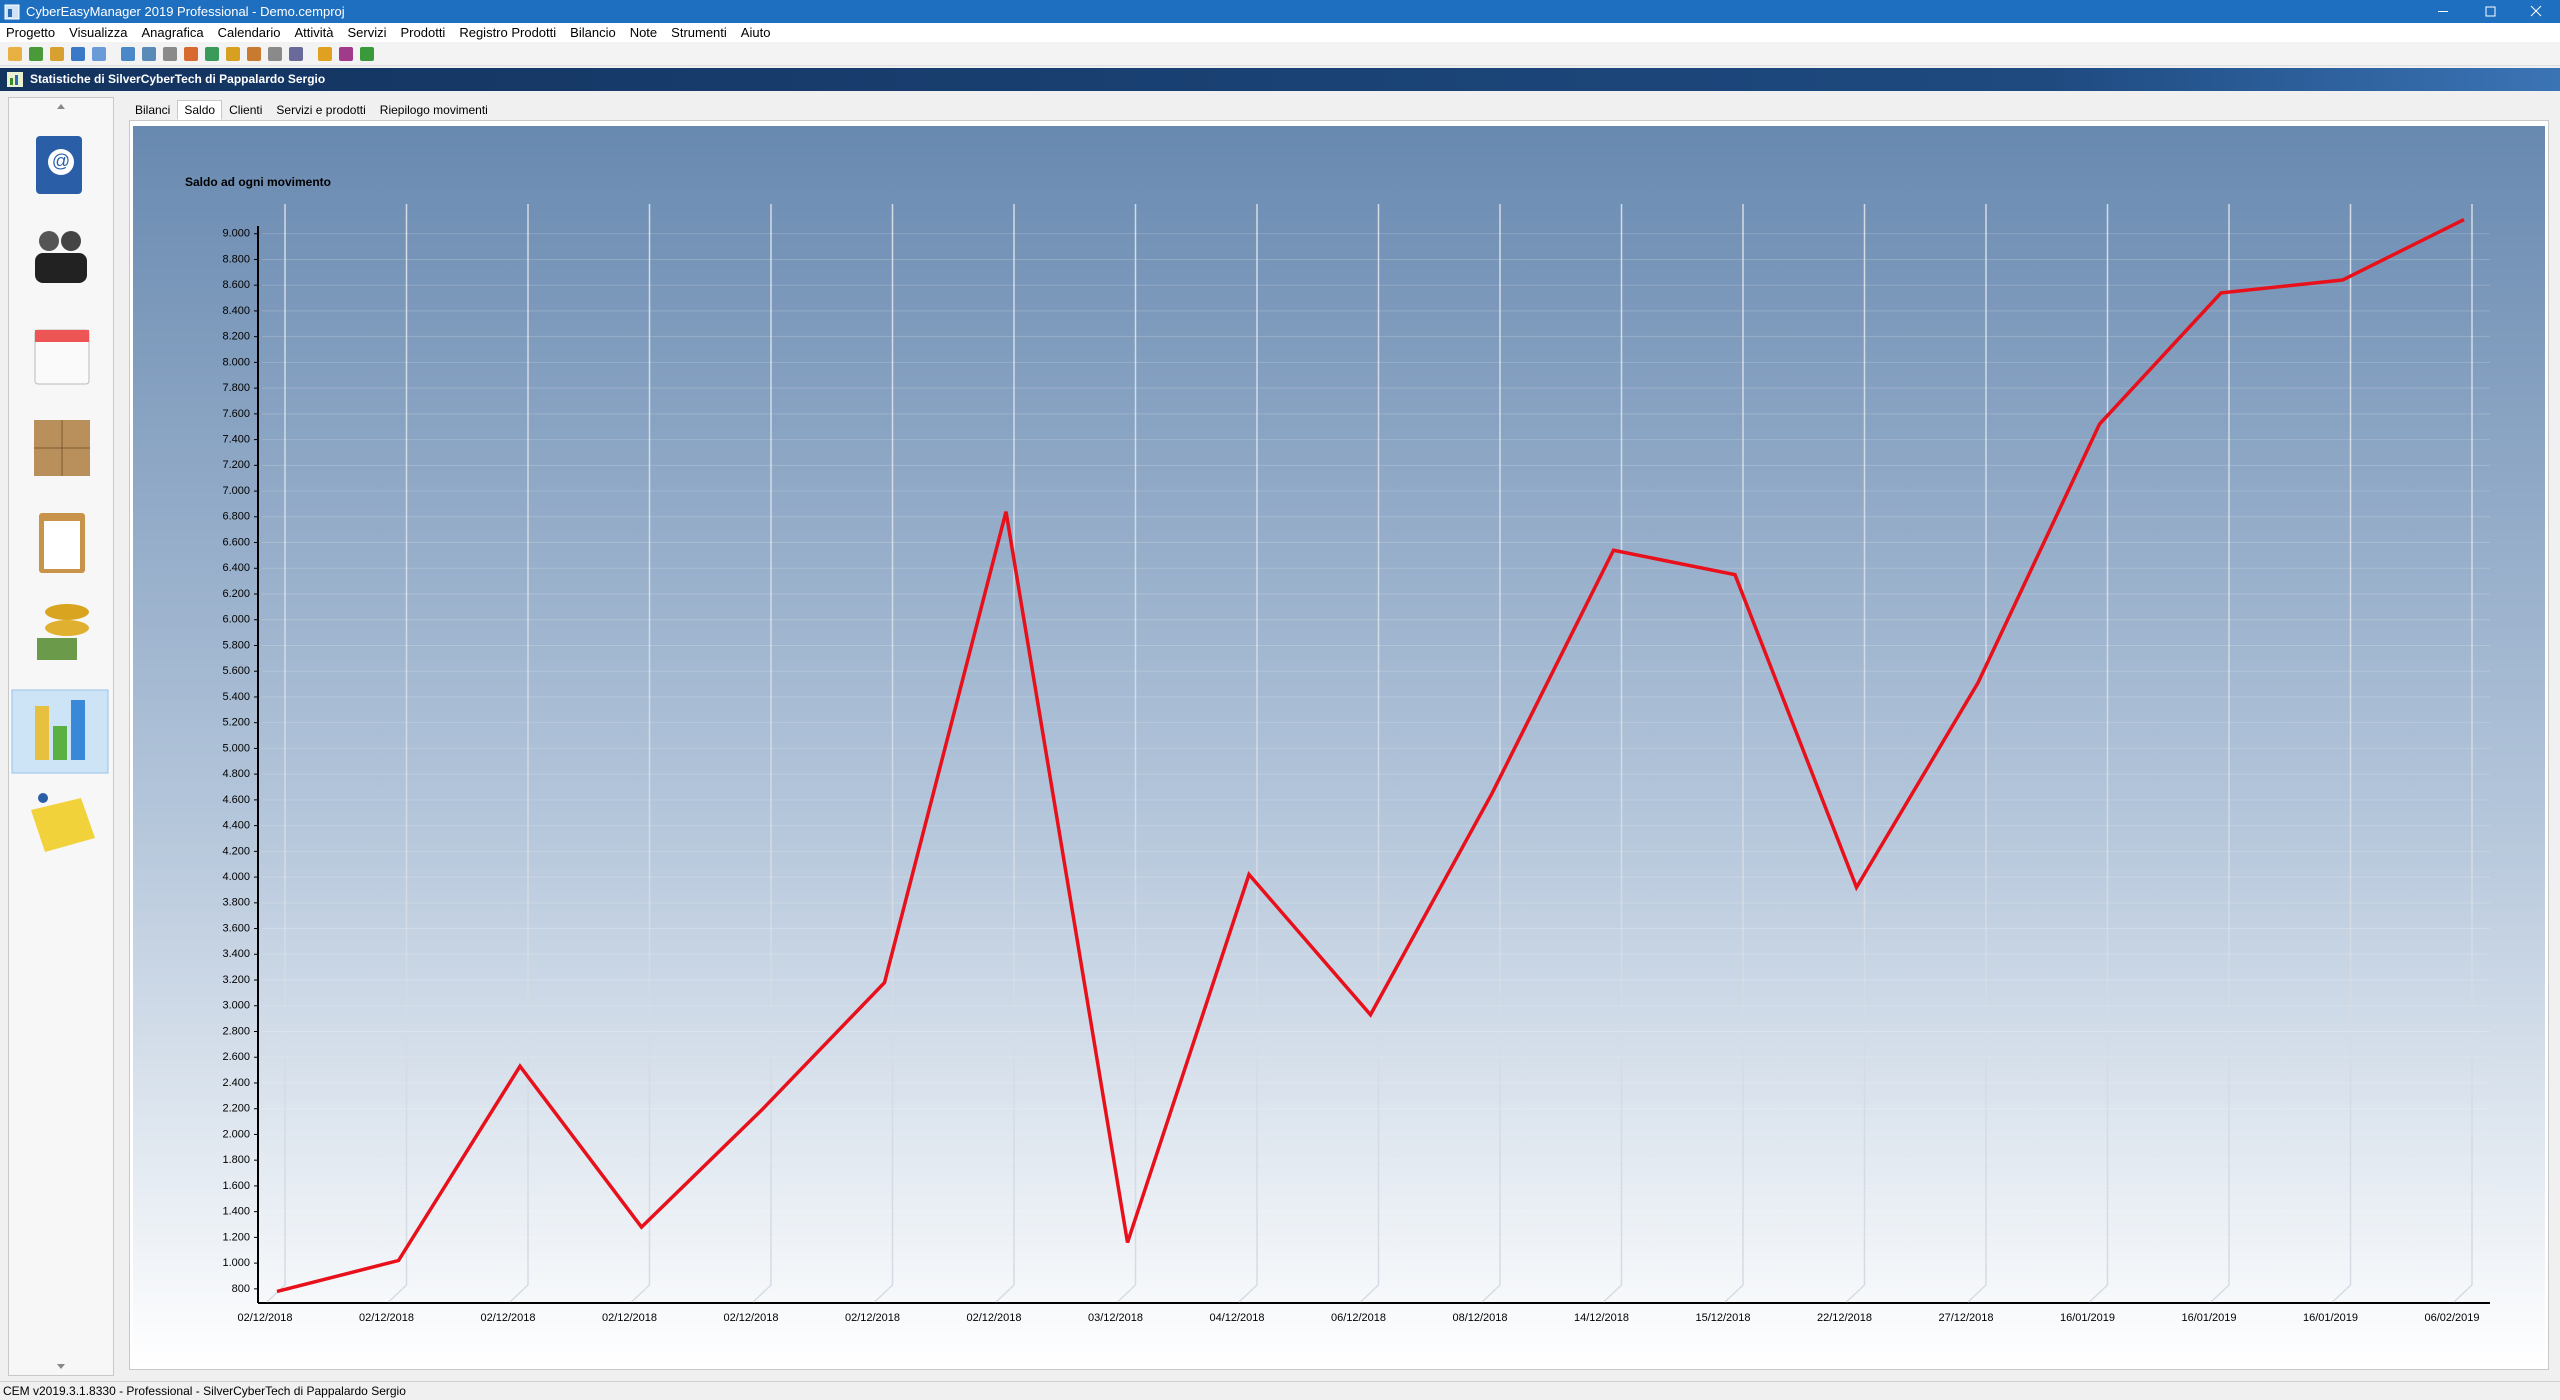 The height and width of the screenshot is (1400, 2560). What do you see at coordinates (321, 110) in the screenshot?
I see `tab: Servizi e prodotti` at bounding box center [321, 110].